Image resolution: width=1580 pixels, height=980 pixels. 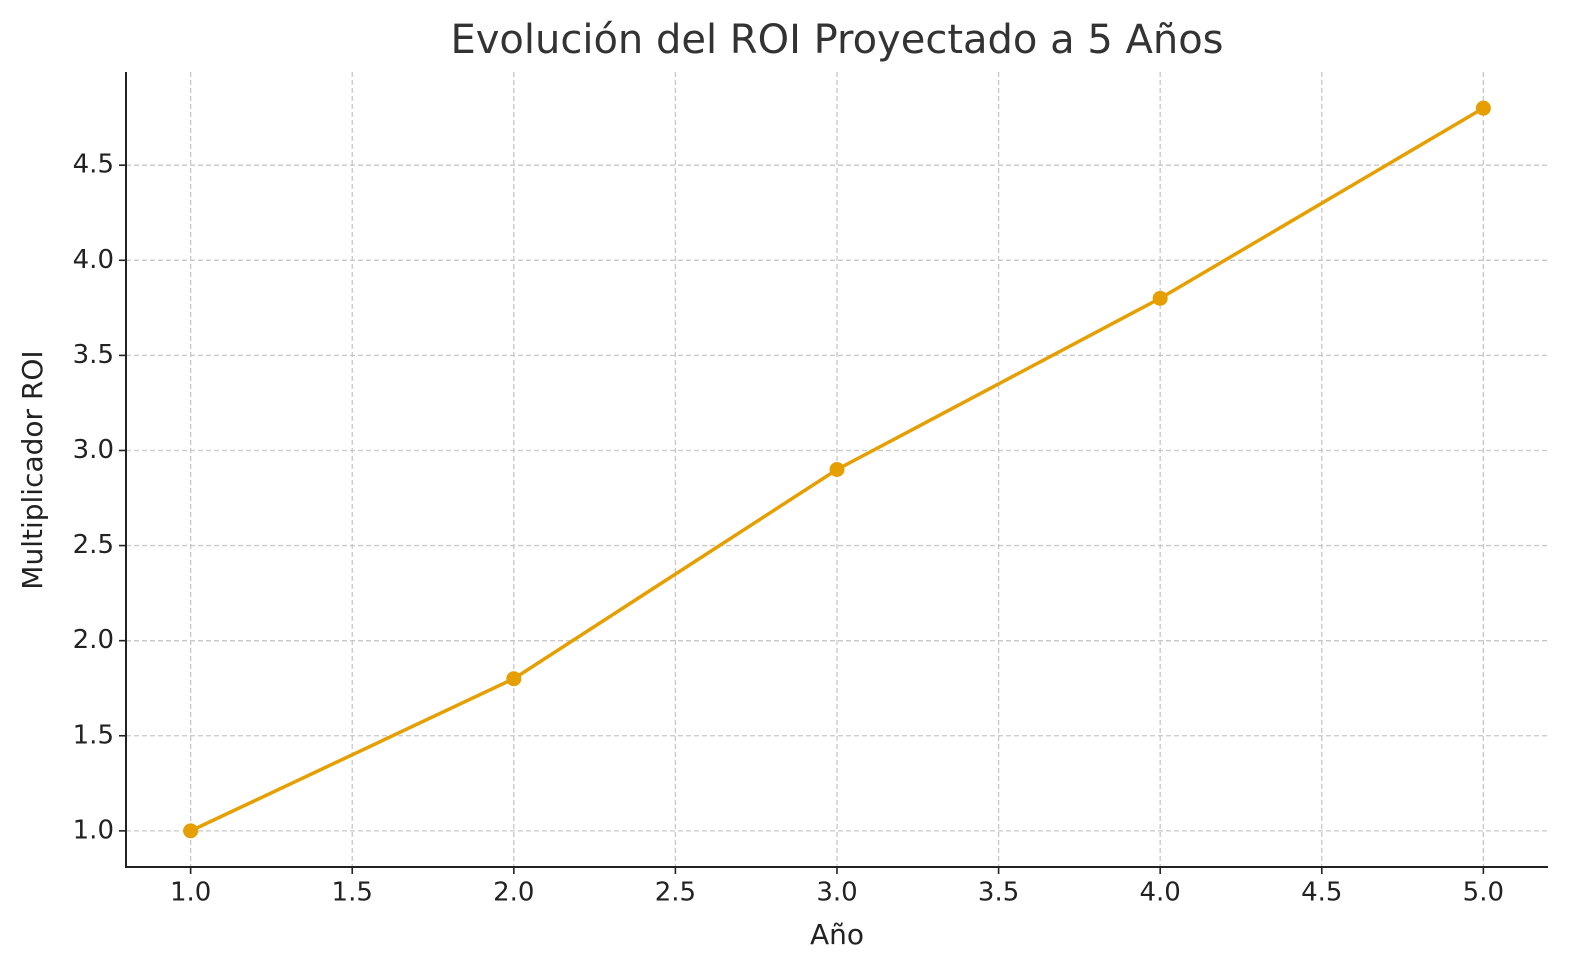 I want to click on y-tick-label: 1.0, so click(x=93, y=830).